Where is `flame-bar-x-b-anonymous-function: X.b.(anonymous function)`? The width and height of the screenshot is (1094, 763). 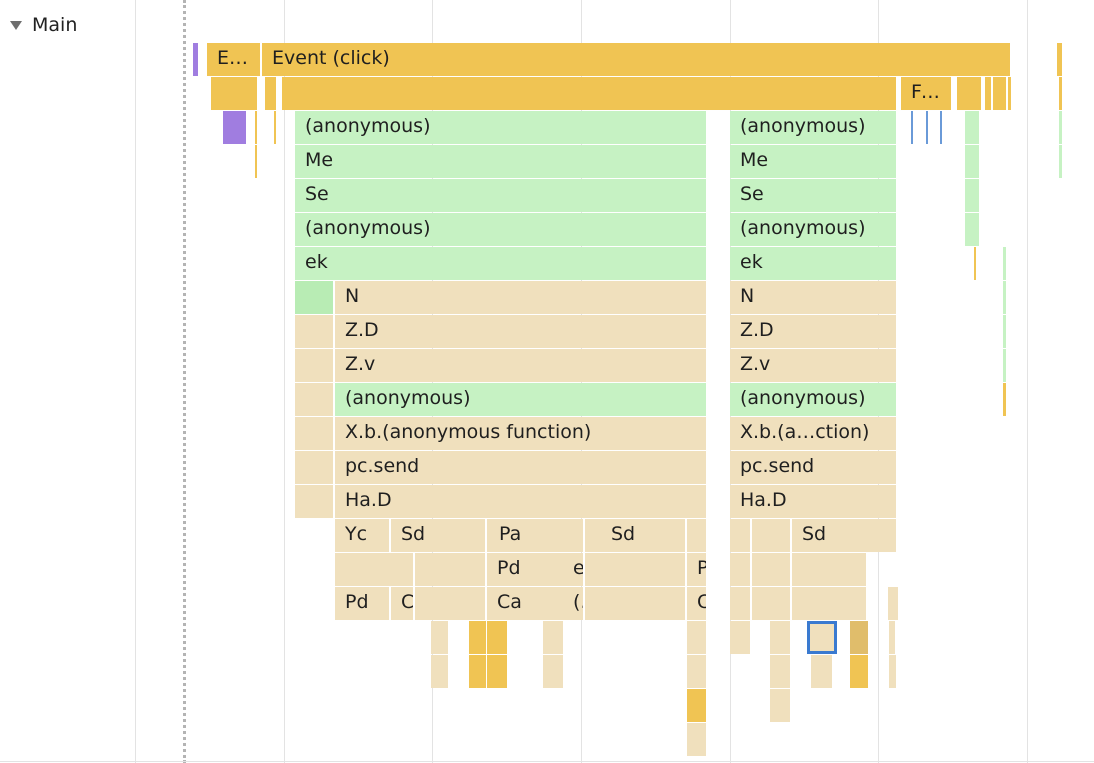
flame-bar-x-b-anonymous-function: X.b.(anonymous function) is located at coordinates (520, 433).